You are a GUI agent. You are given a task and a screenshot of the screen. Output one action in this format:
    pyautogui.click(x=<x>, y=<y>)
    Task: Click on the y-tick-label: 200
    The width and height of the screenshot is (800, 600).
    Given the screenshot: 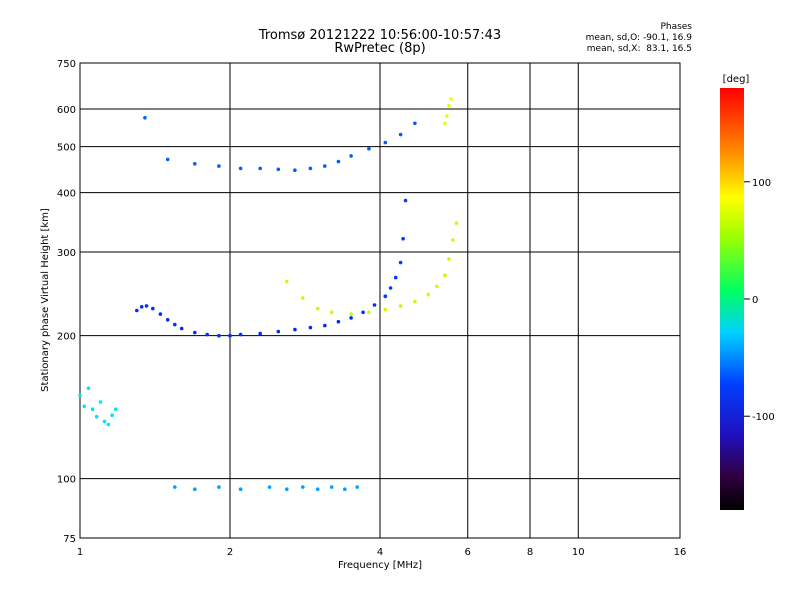 What is the action you would take?
    pyautogui.click(x=66, y=337)
    